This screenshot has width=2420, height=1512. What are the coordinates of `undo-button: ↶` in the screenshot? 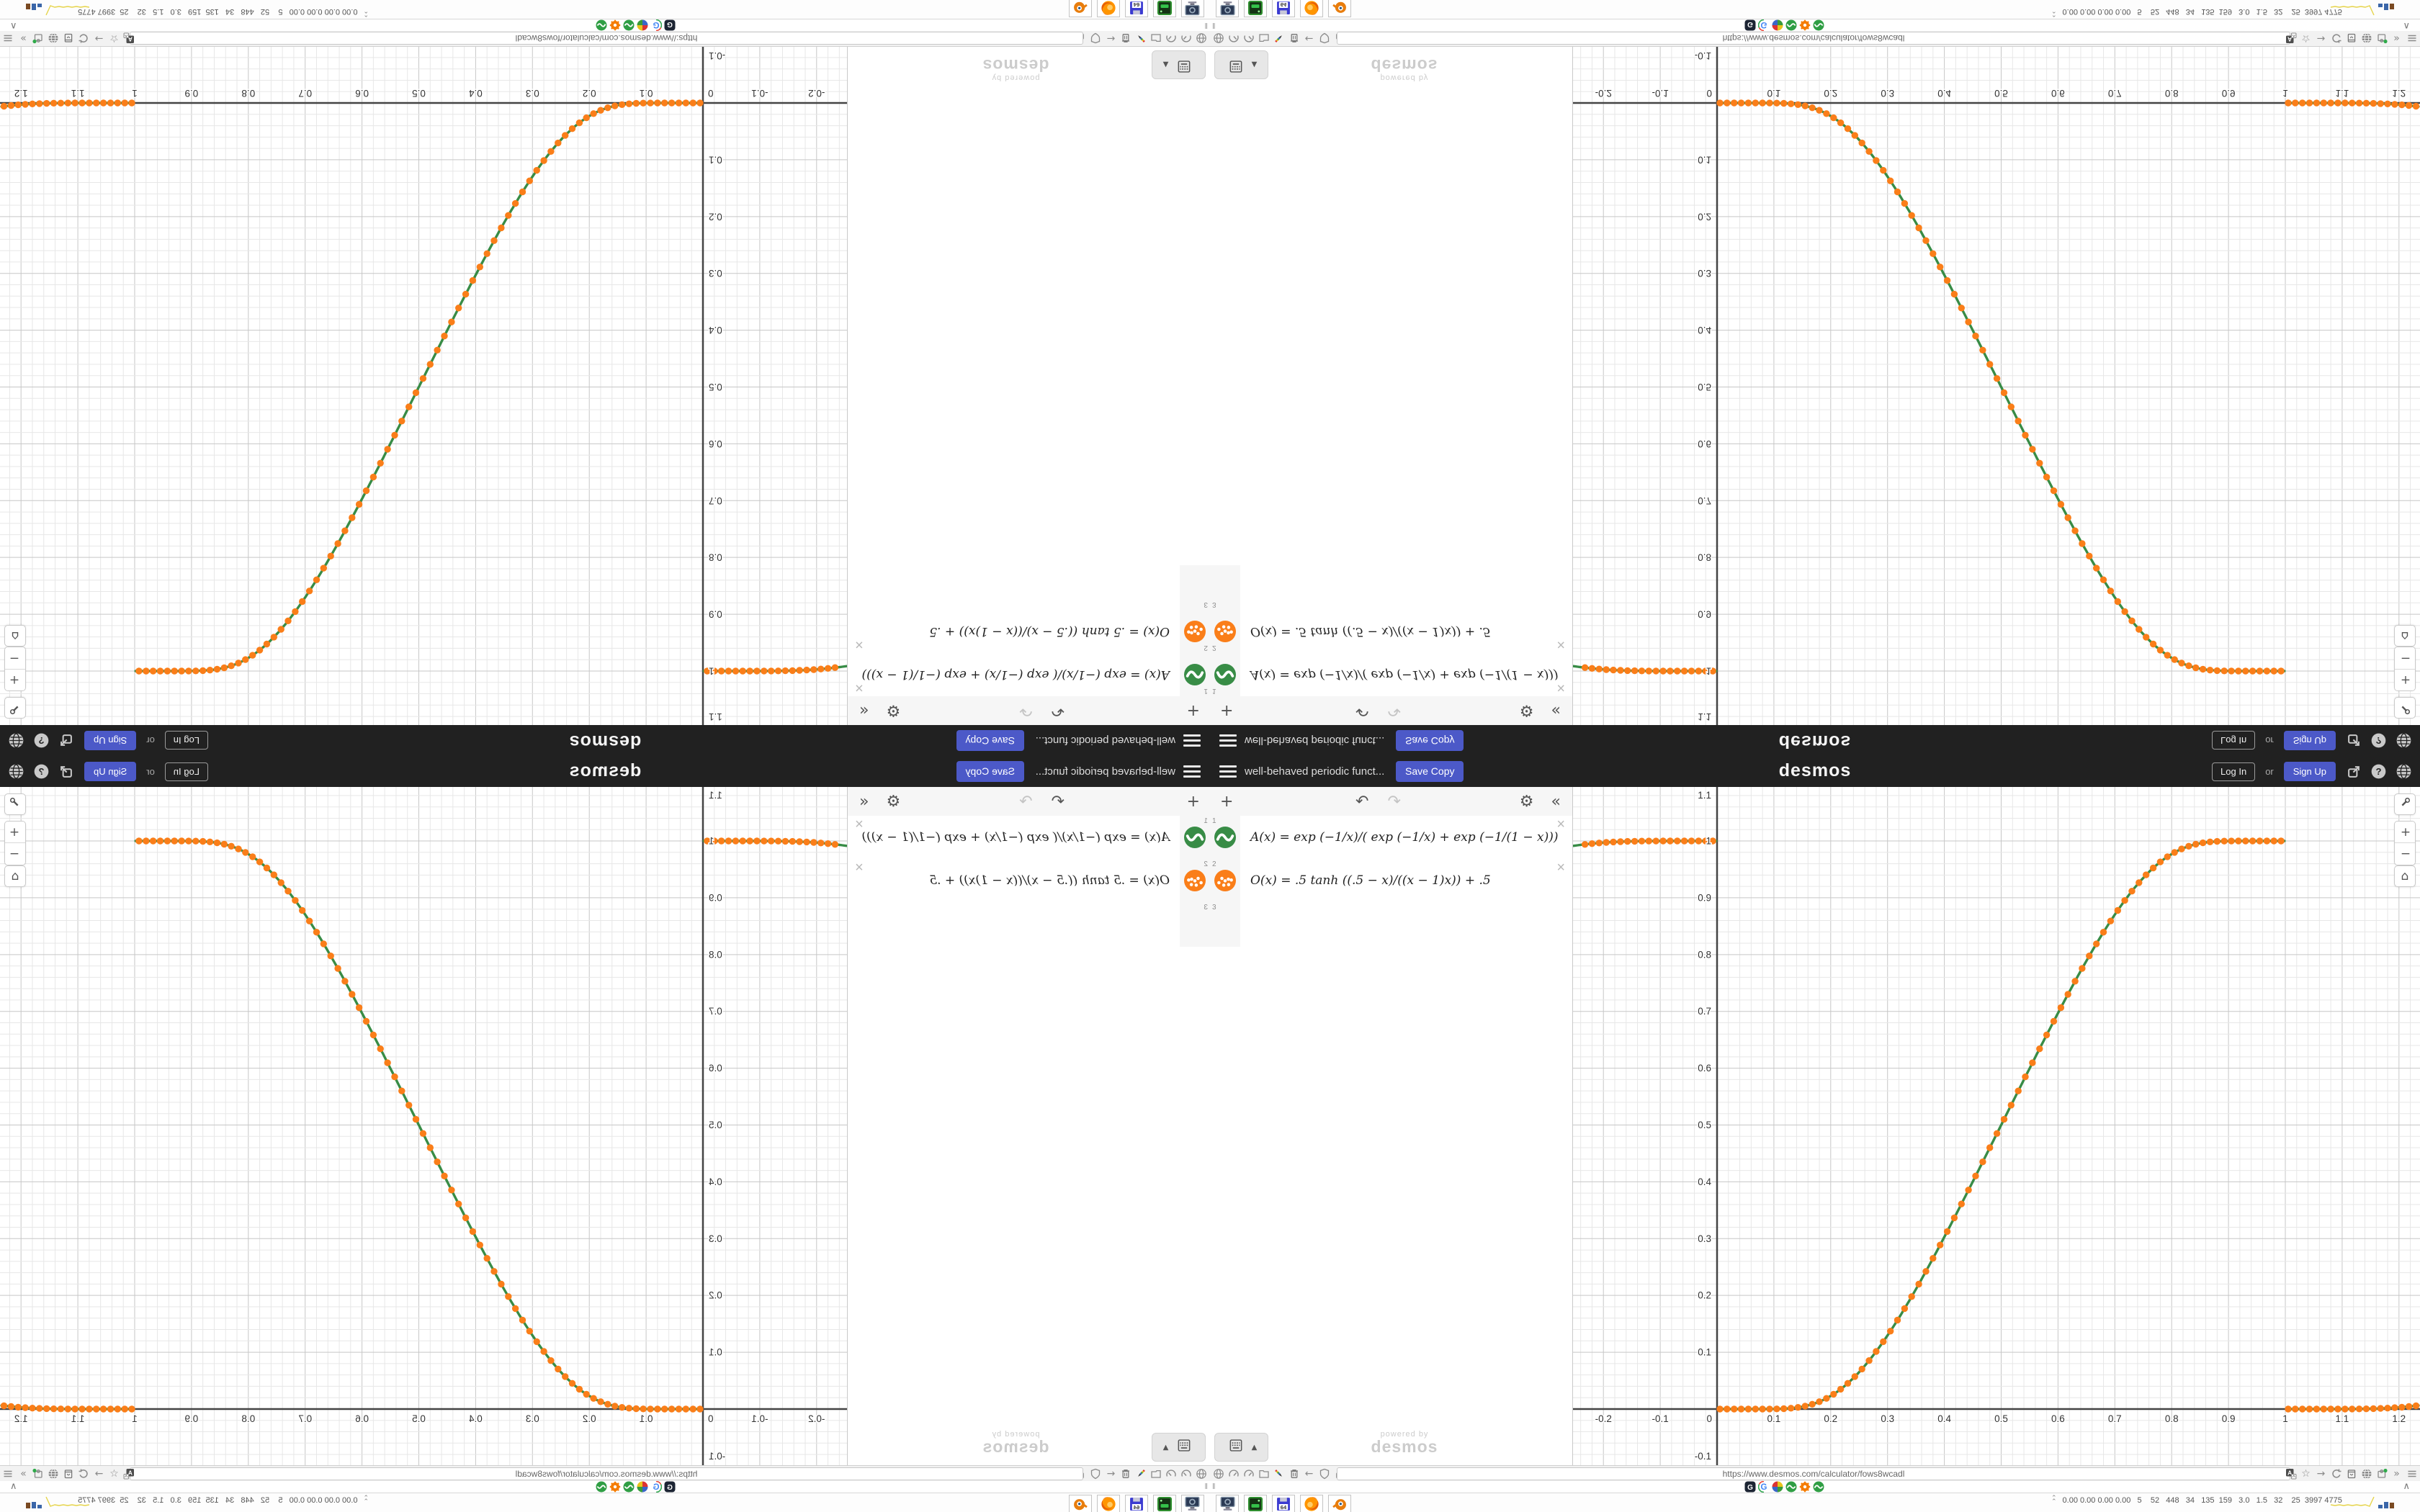 It's located at (1058, 711).